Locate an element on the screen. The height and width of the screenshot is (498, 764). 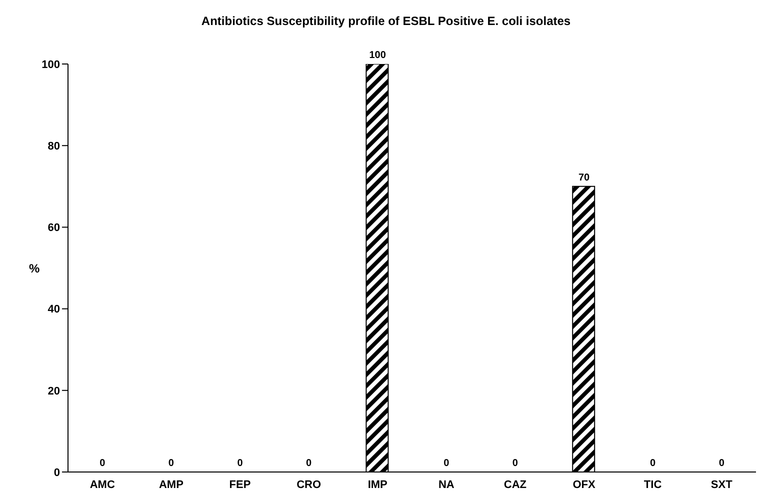
y-axis-title: % is located at coordinates (34, 268).